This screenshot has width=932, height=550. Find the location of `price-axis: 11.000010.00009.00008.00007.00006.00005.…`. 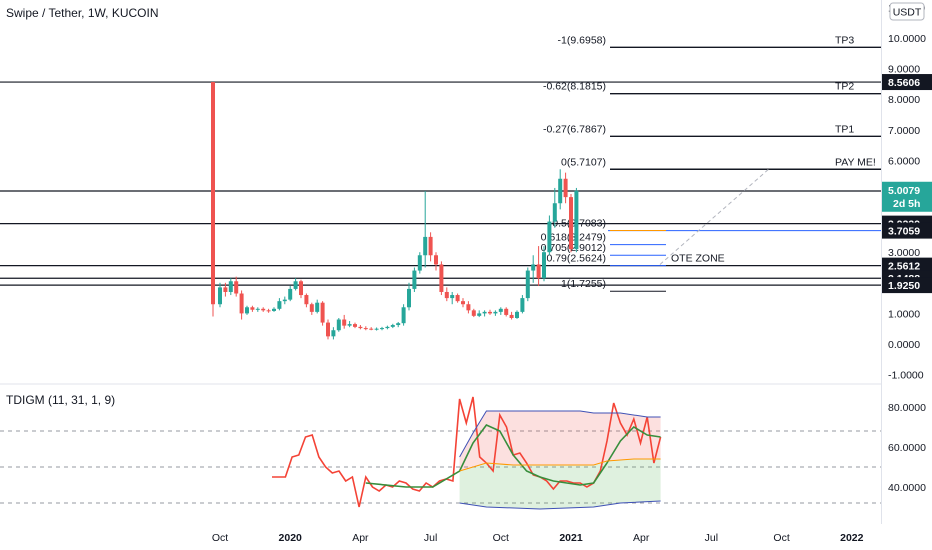

price-axis: 11.000010.00009.00008.00007.00006.00005.… is located at coordinates (907, 248).